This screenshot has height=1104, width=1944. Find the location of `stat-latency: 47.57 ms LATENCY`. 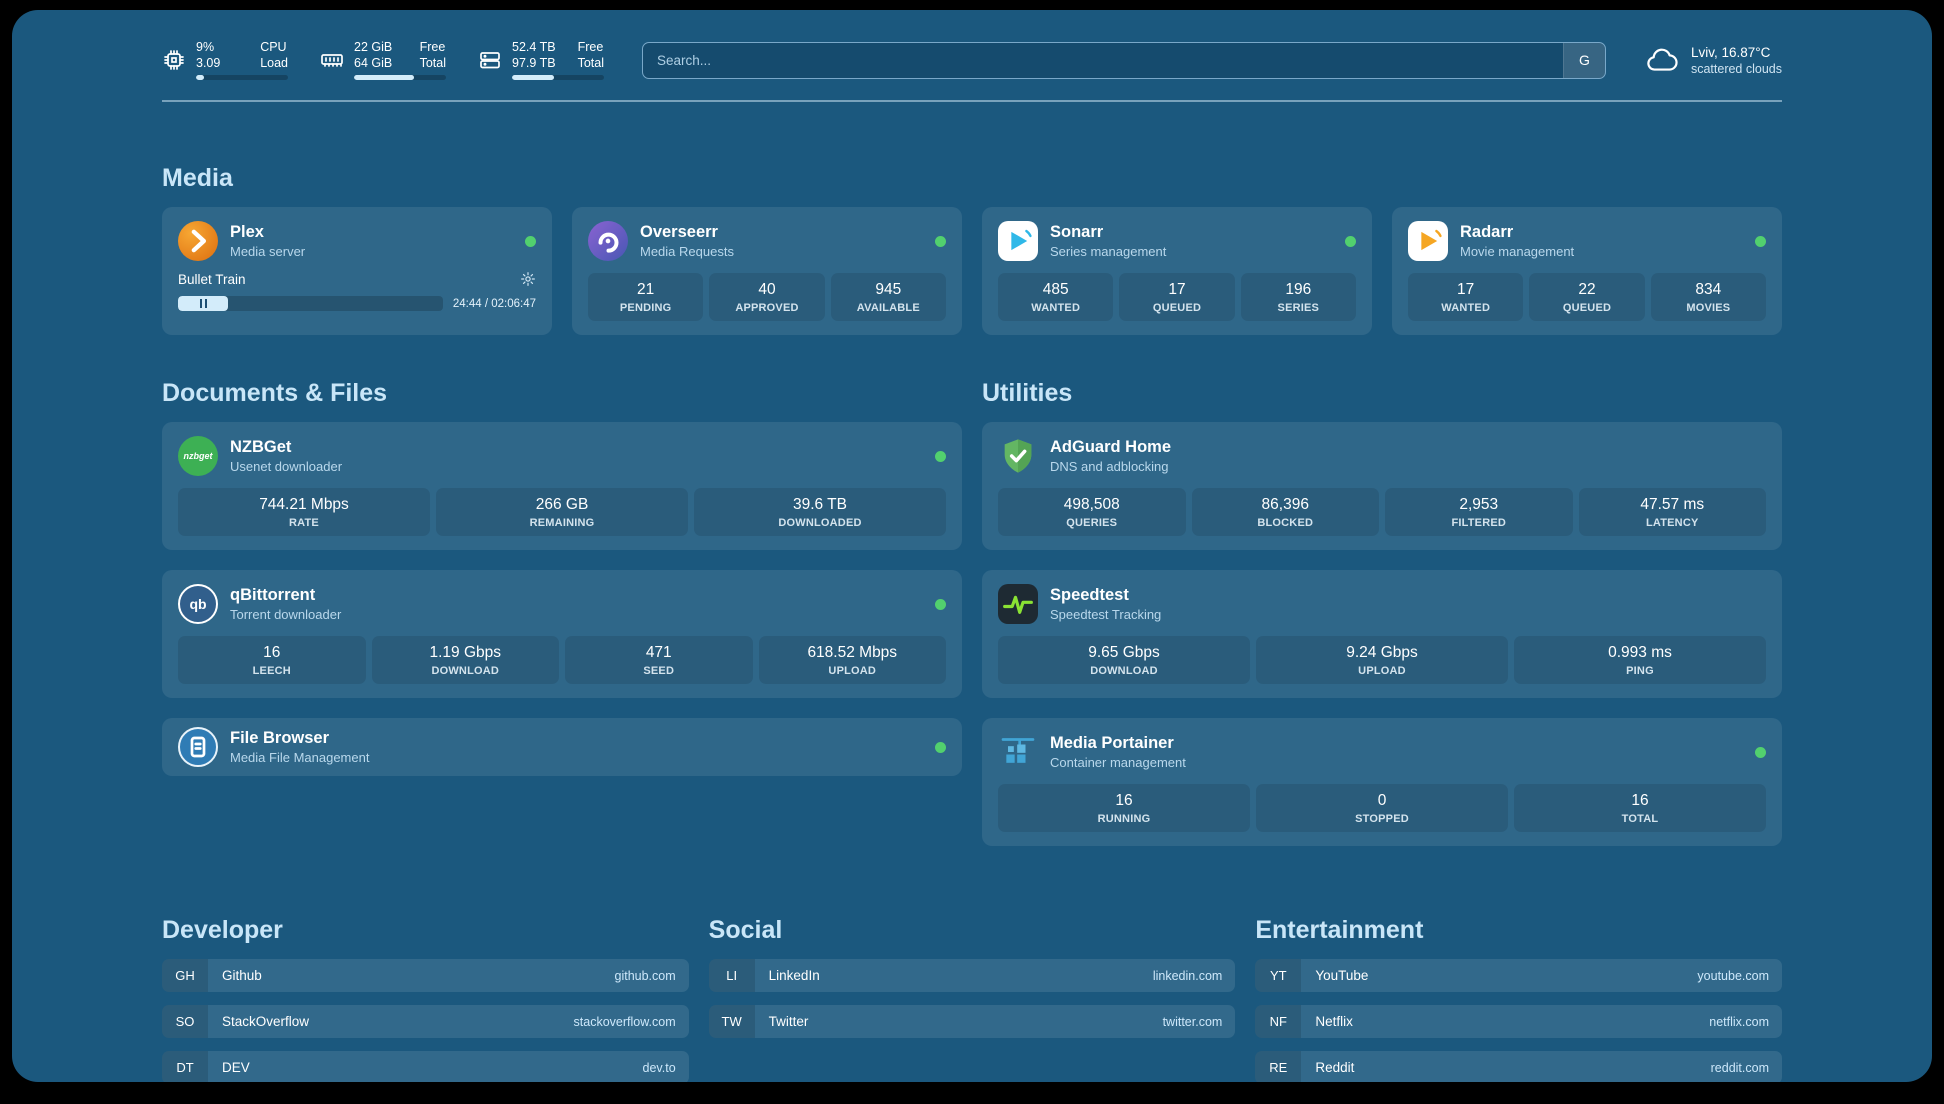

stat-latency: 47.57 ms LATENCY is located at coordinates (1672, 512).